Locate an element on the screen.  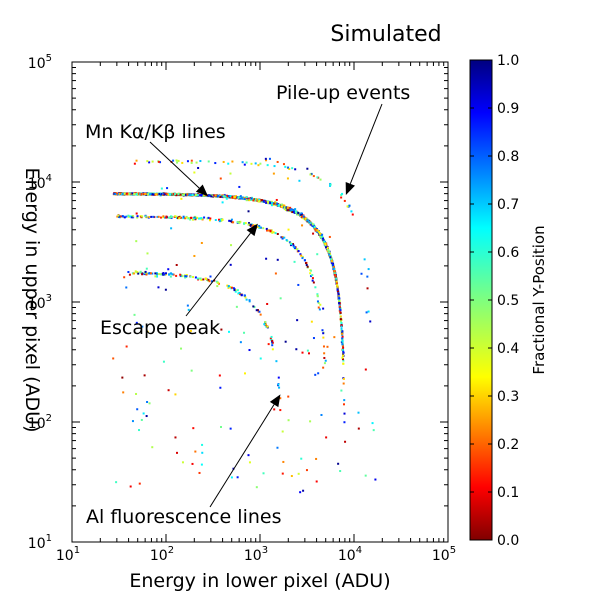
colorbar-tick-label: 0.1 is located at coordinates (508, 493).